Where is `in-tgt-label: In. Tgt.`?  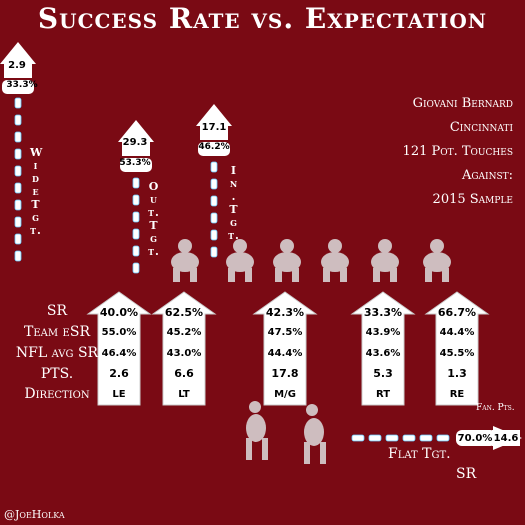 in-tgt-label: In. Tgt. is located at coordinates (234, 203).